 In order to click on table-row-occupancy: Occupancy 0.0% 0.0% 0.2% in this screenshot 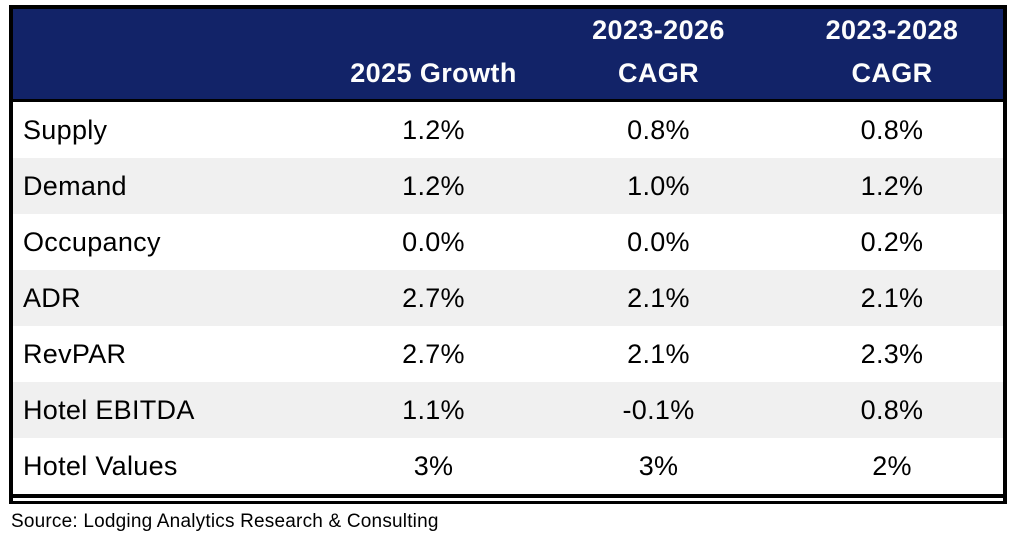, I will do `click(508, 242)`.